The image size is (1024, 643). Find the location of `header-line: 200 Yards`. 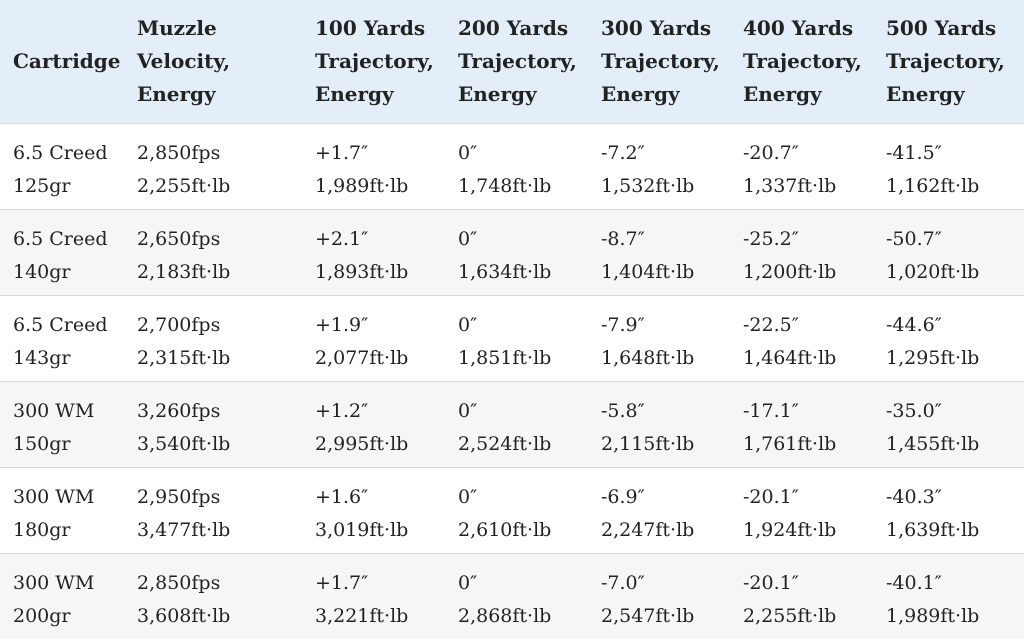

header-line: 200 Yards is located at coordinates (513, 27).